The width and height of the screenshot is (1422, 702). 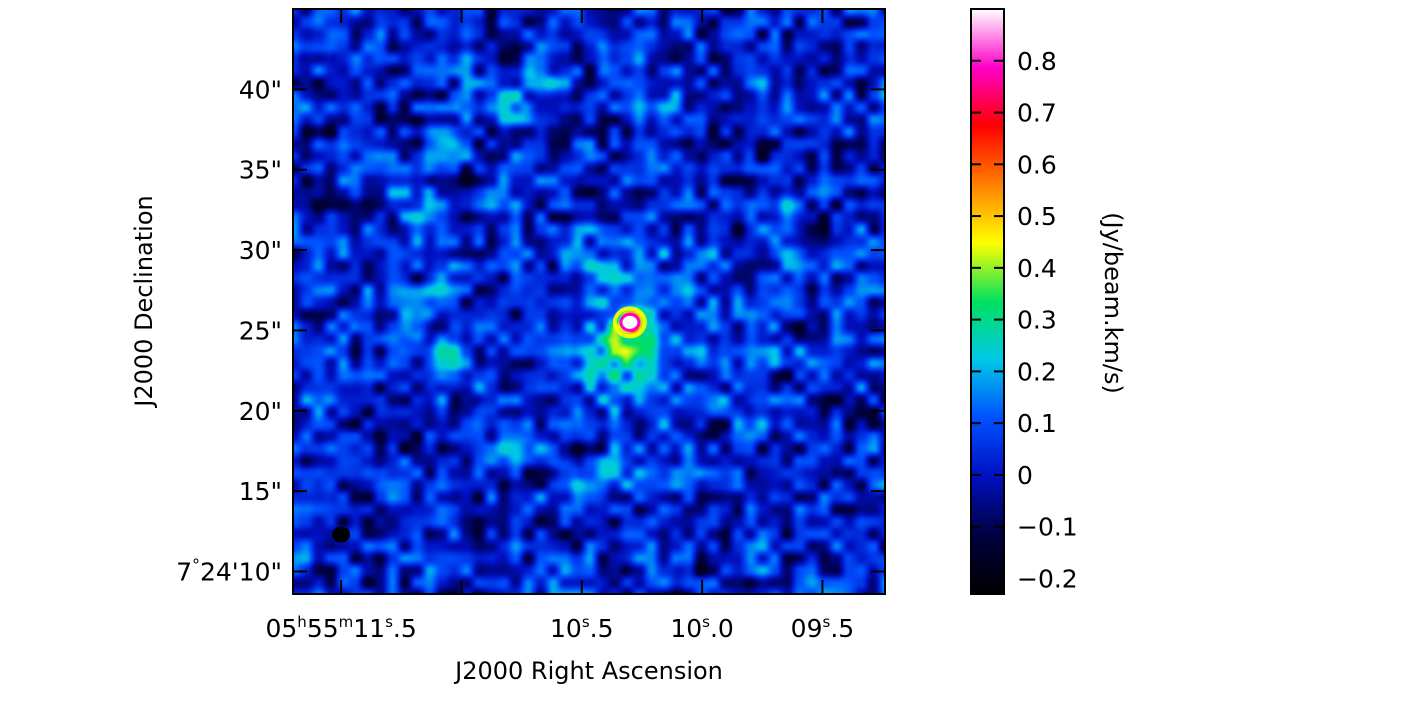 What do you see at coordinates (1037, 320) in the screenshot?
I see `colorbar-tick-label: 0.3` at bounding box center [1037, 320].